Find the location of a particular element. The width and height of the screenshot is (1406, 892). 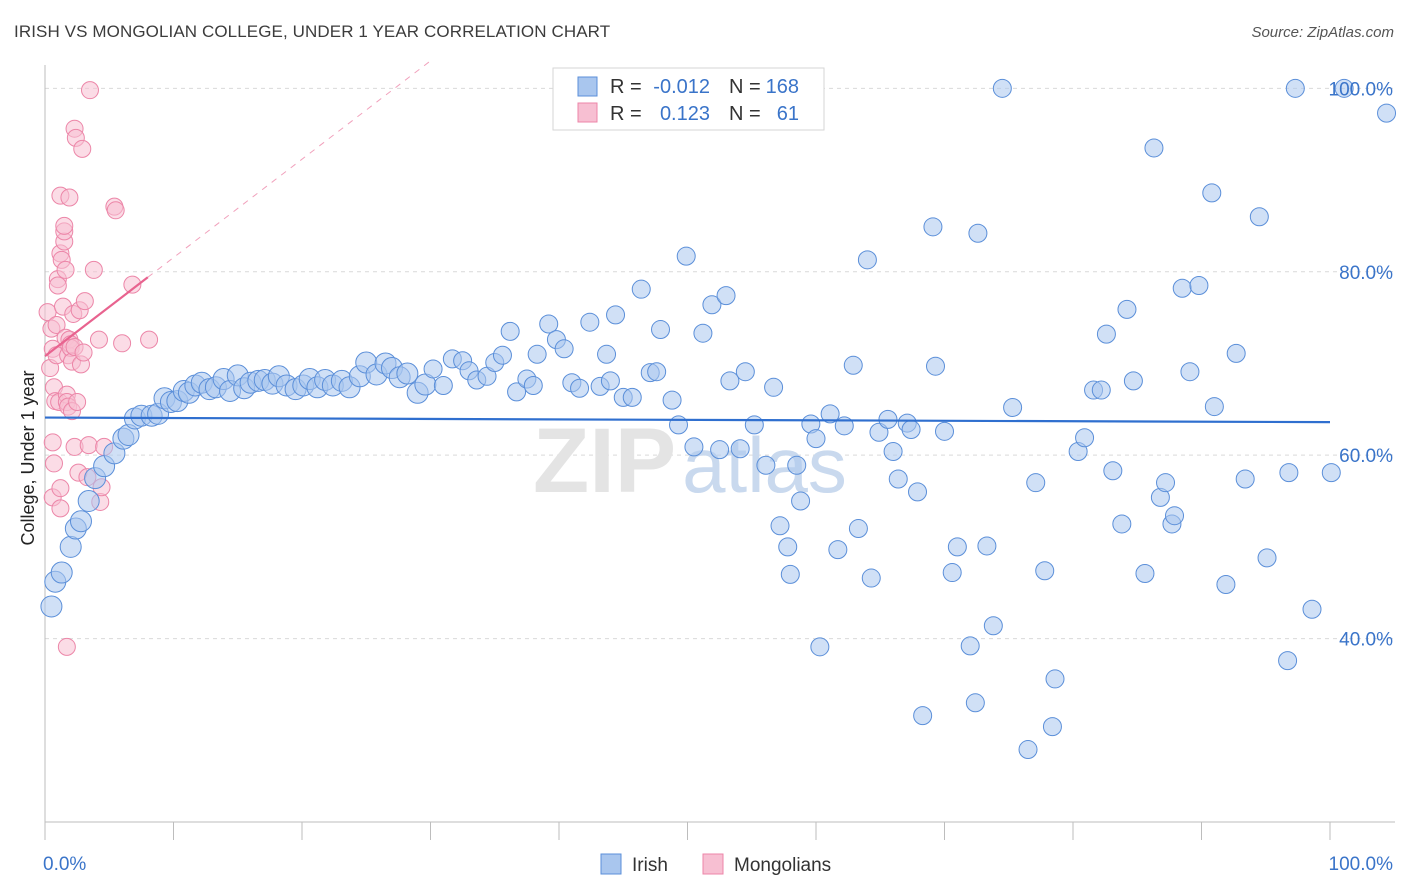

bottom-legend: Irish Mongolians is located at coordinates (715, 864).